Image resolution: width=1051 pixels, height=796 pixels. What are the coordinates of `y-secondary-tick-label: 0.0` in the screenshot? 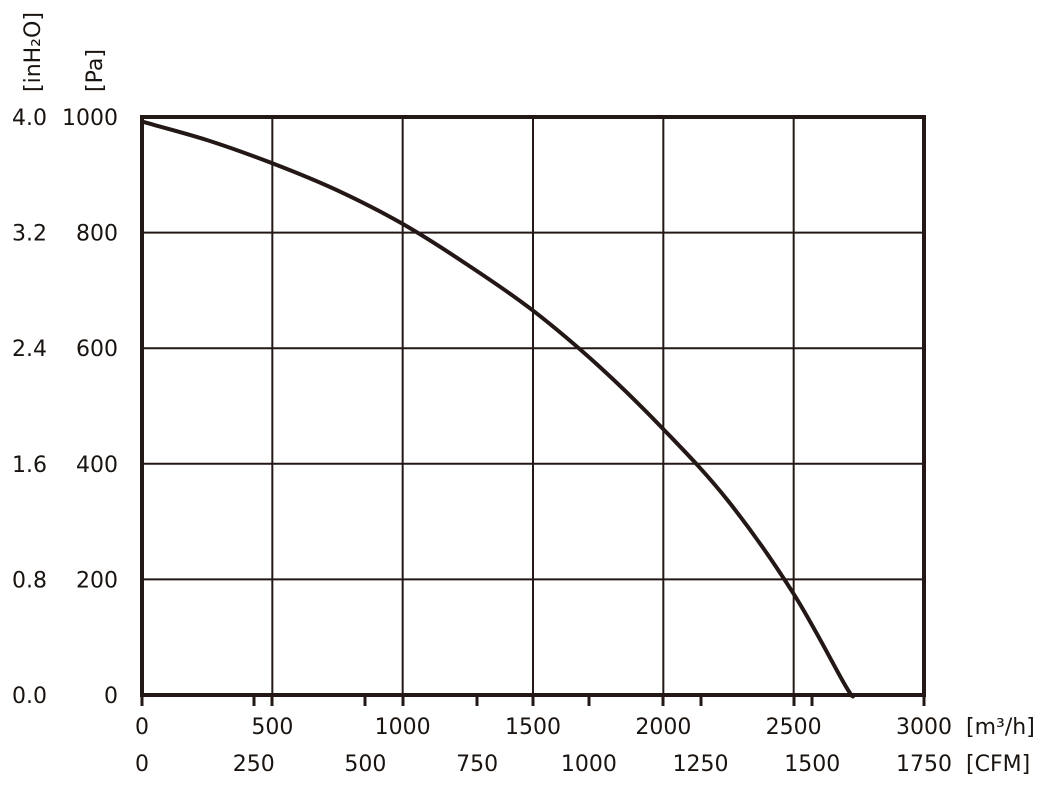 It's located at (29, 696).